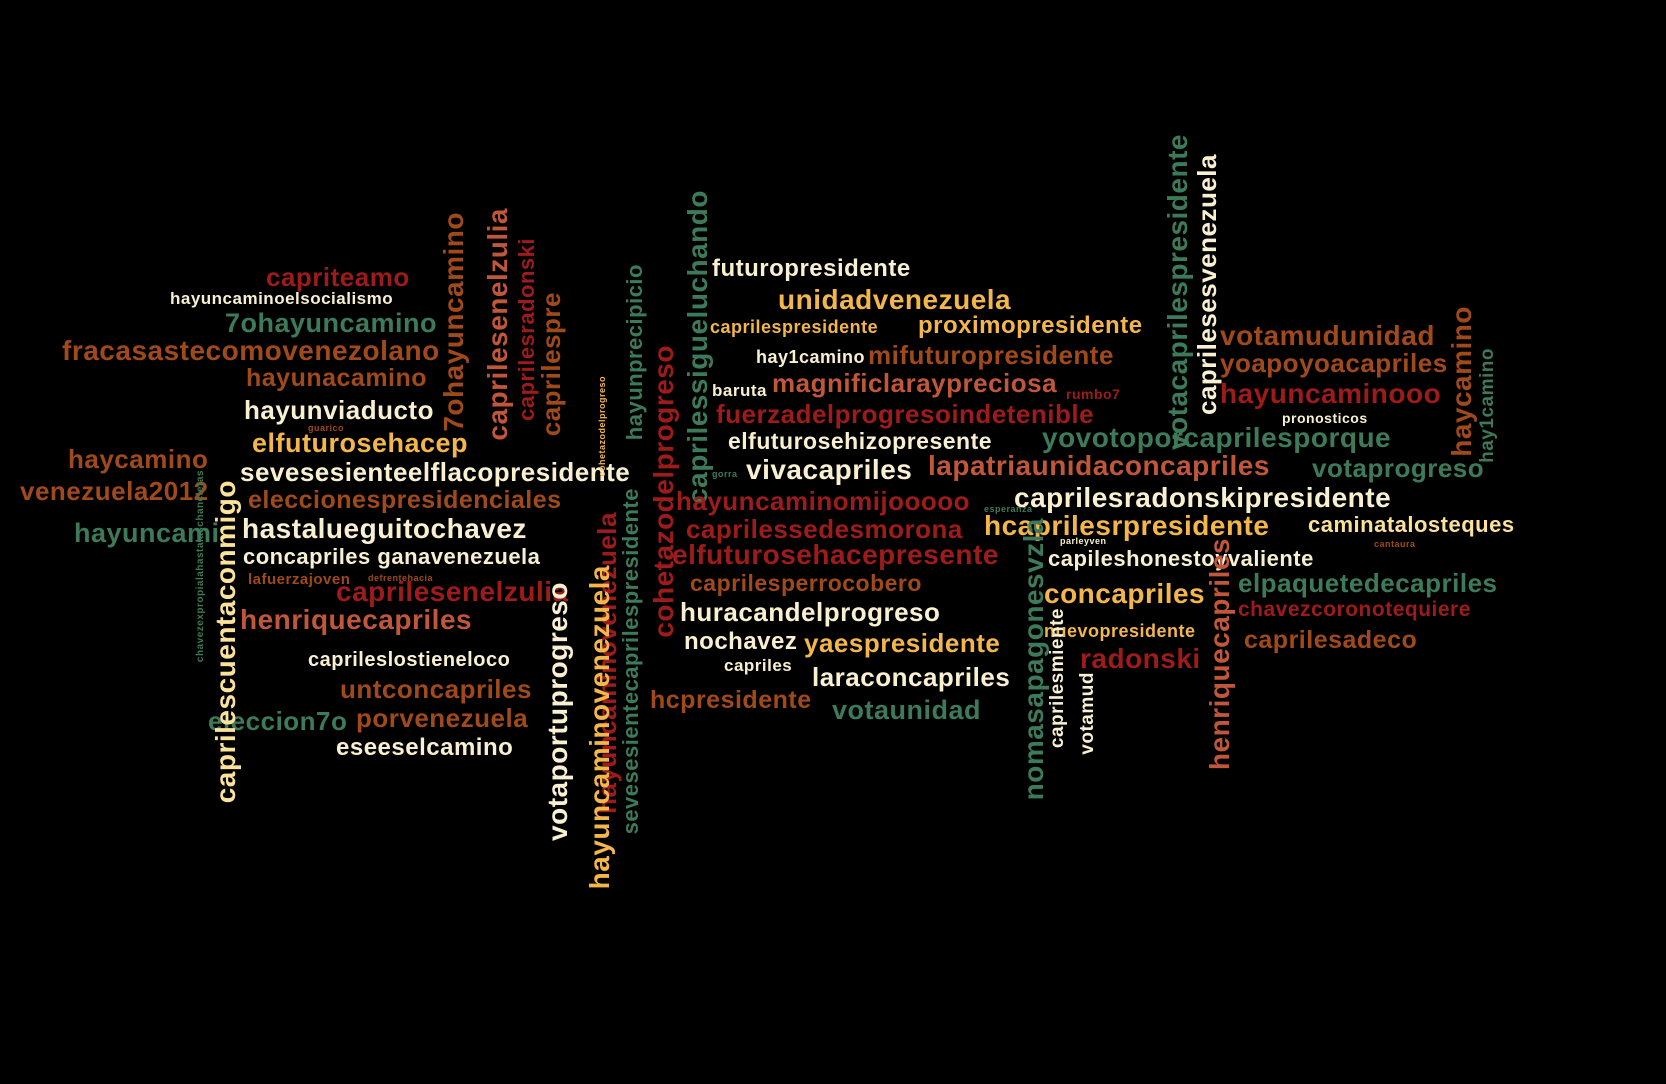 This screenshot has width=1666, height=1084. What do you see at coordinates (741, 641) in the screenshot?
I see `word: nochavez` at bounding box center [741, 641].